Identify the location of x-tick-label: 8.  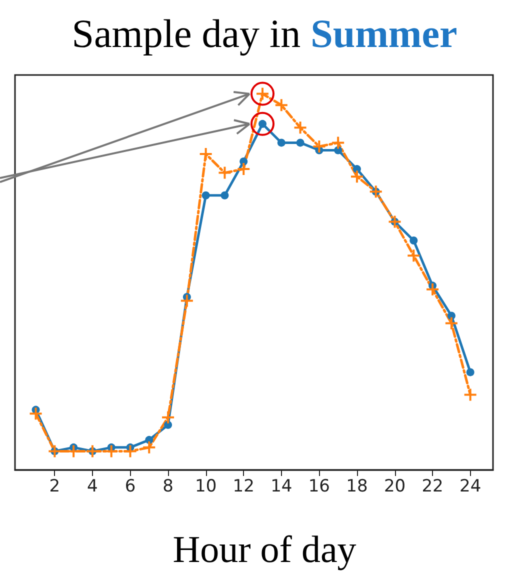
(168, 486).